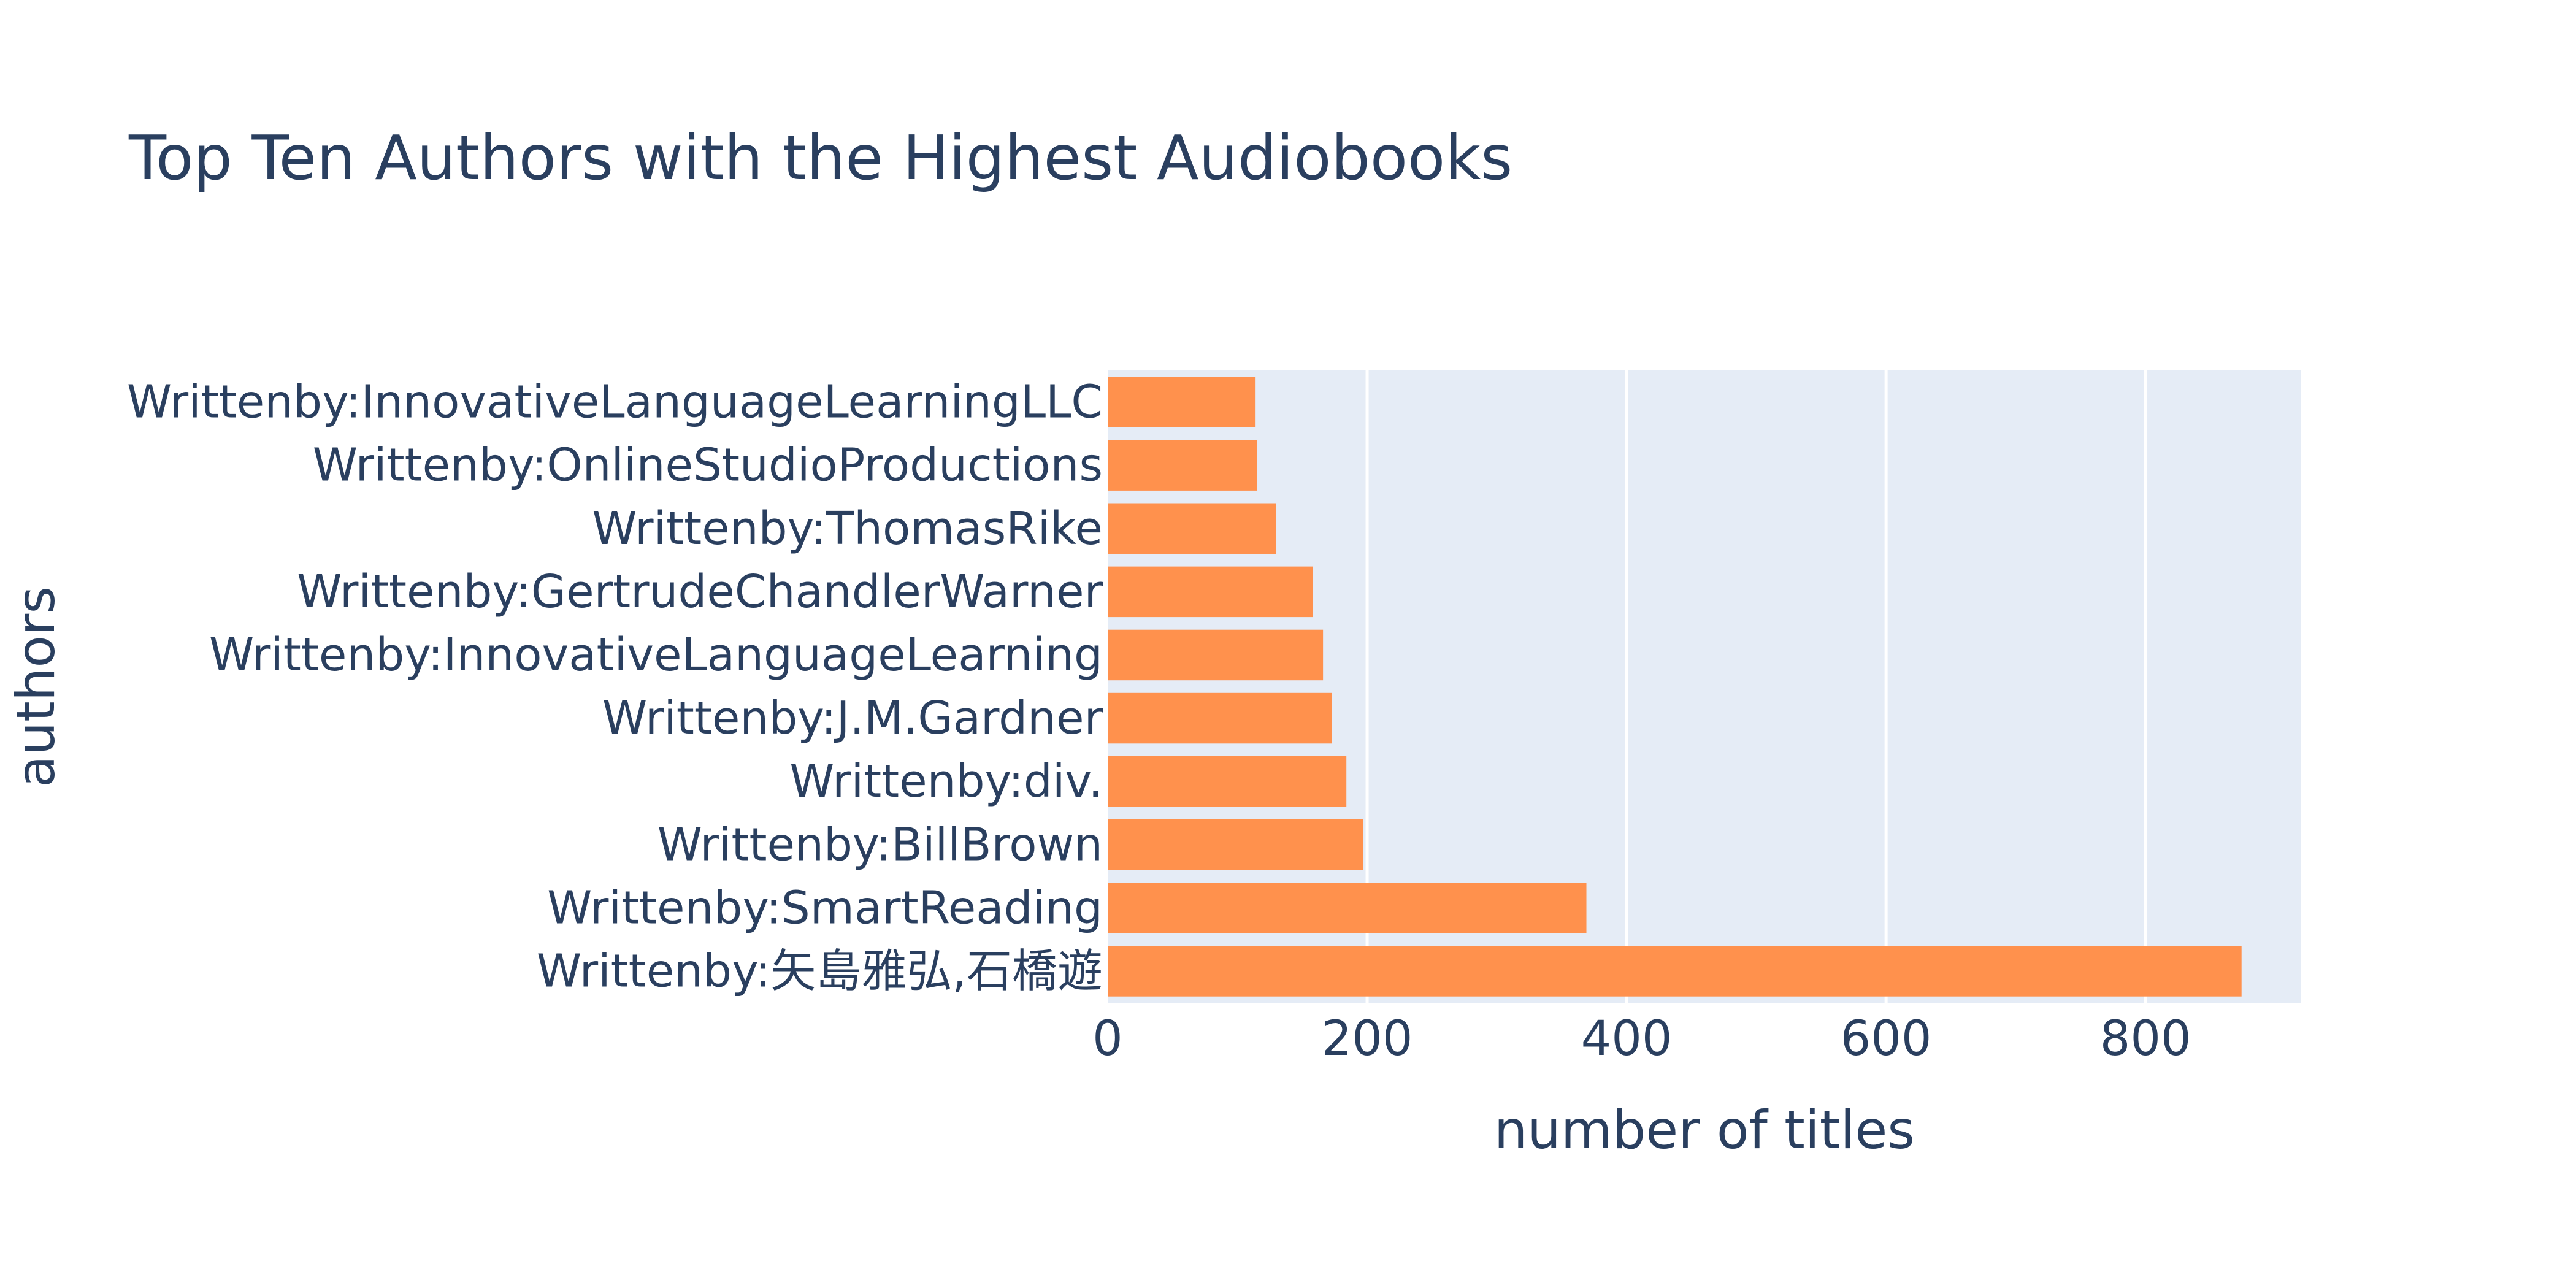 This screenshot has width=2576, height=1288. I want to click on y-tick-label: Writtenby:GertrudeChandlerWarner, so click(700, 591).